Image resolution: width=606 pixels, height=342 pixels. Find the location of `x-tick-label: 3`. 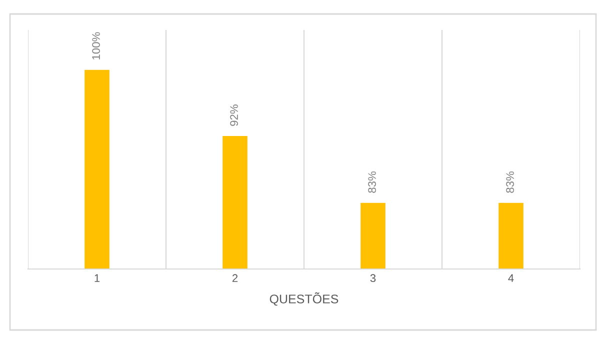

x-tick-label: 3 is located at coordinates (373, 278).